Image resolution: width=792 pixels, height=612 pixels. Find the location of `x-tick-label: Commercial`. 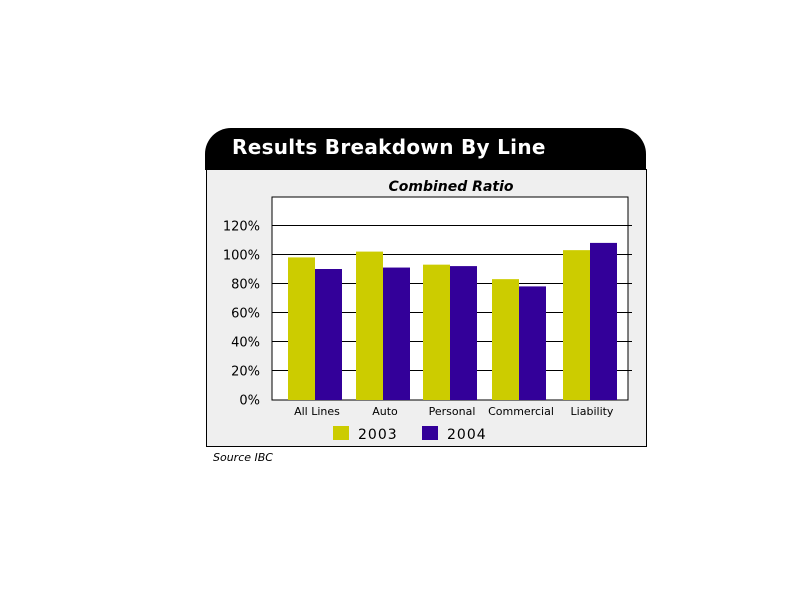

x-tick-label: Commercial is located at coordinates (521, 411).